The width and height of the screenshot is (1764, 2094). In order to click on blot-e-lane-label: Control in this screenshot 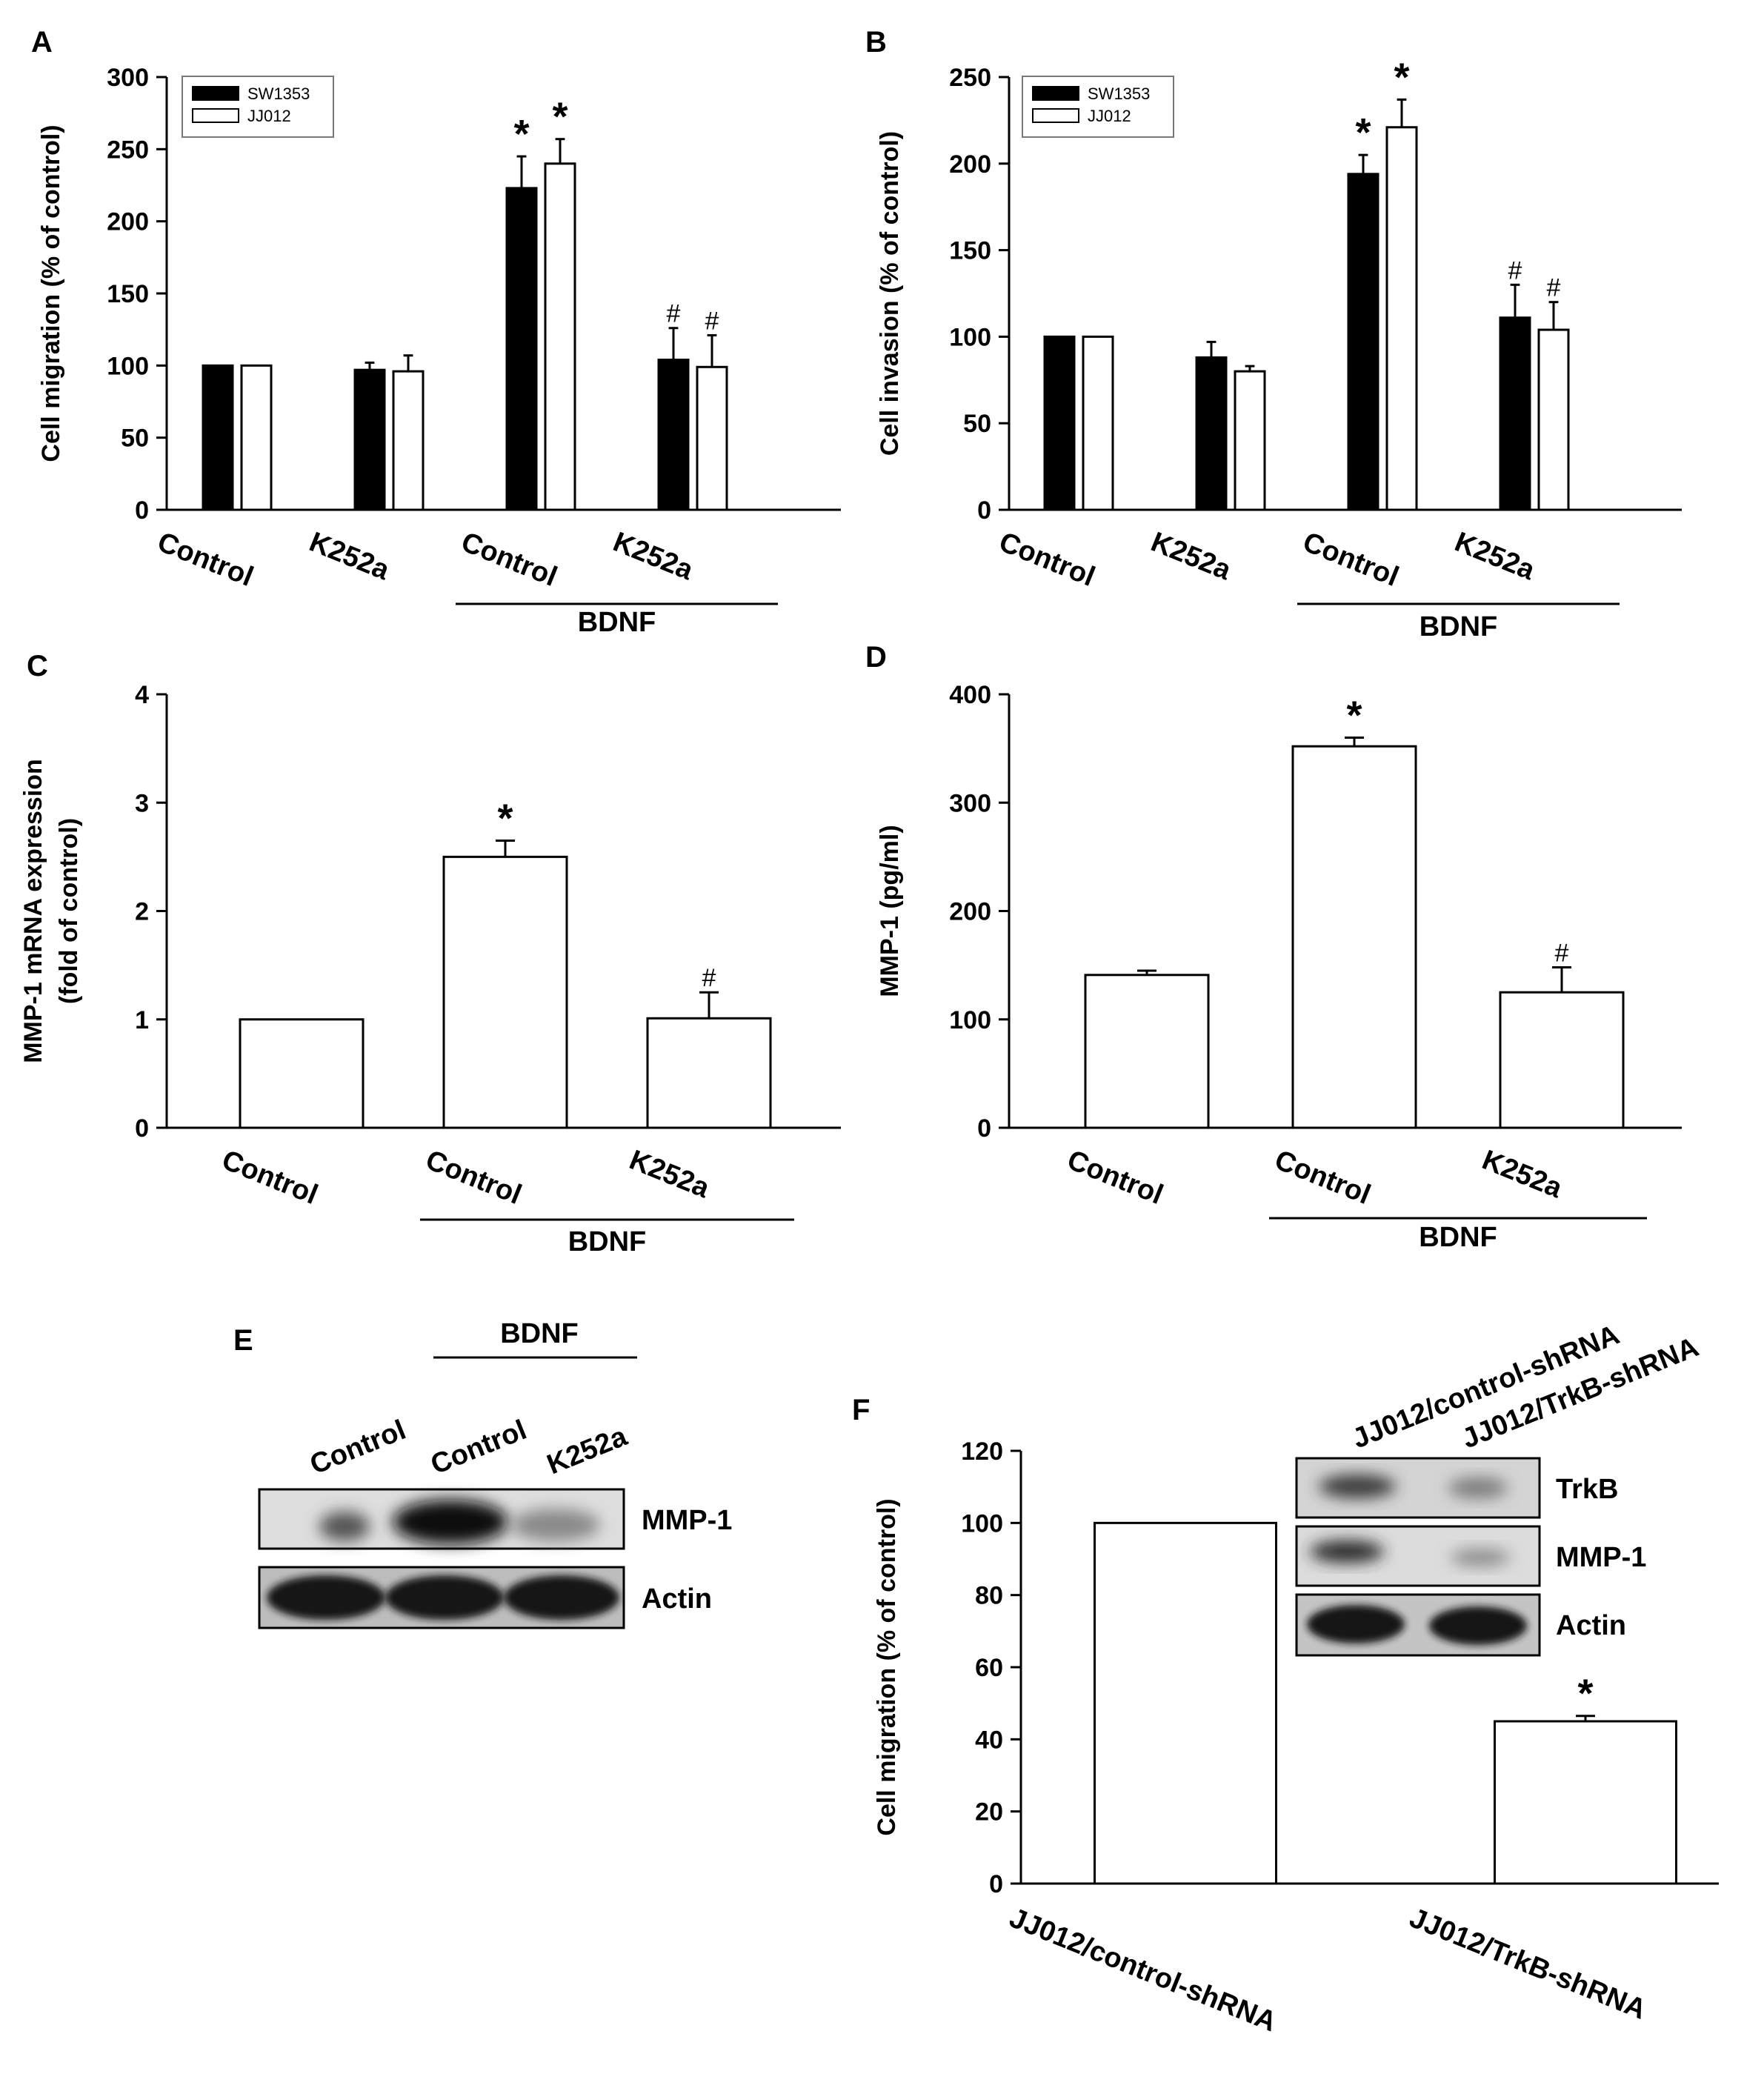, I will do `click(479, 1448)`.